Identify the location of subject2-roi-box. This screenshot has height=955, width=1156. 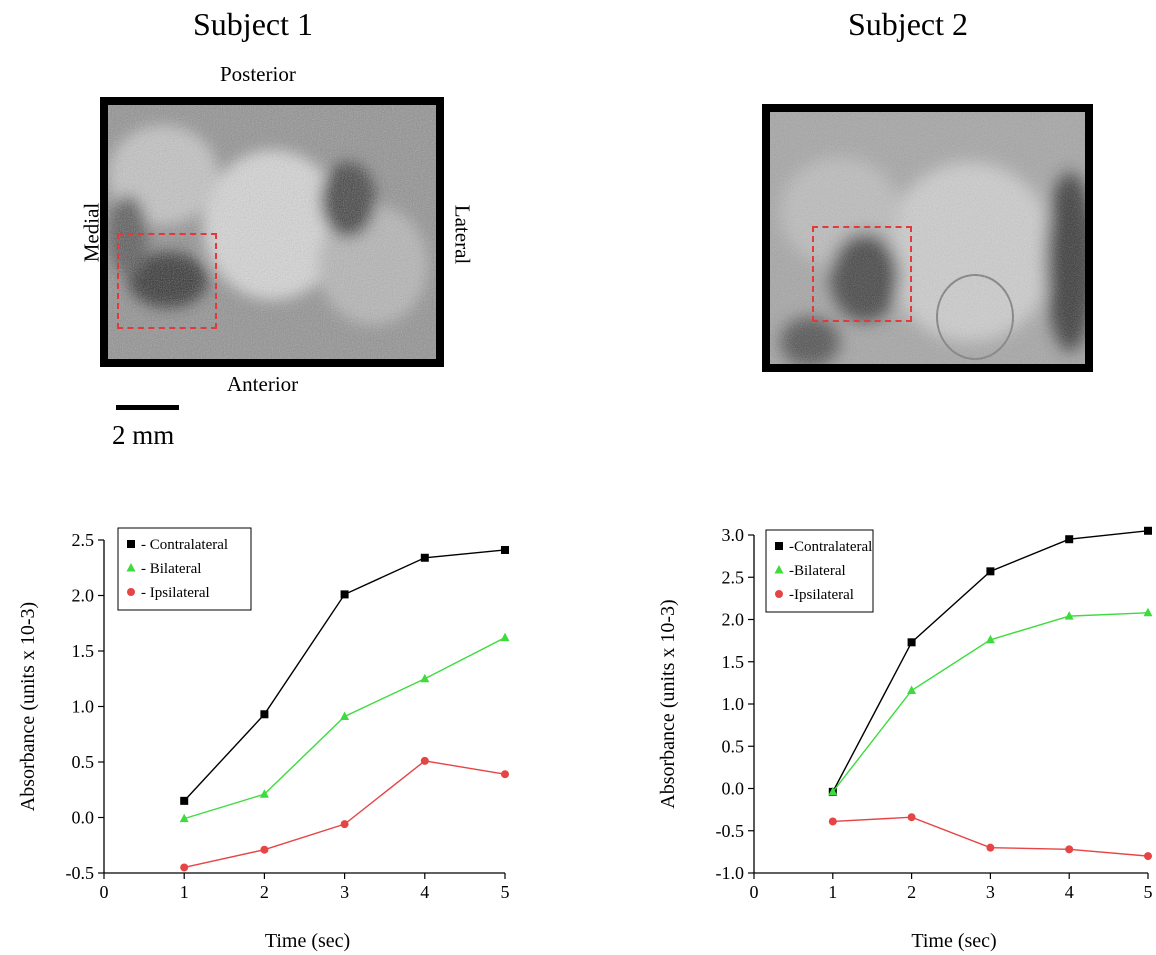
(862, 274).